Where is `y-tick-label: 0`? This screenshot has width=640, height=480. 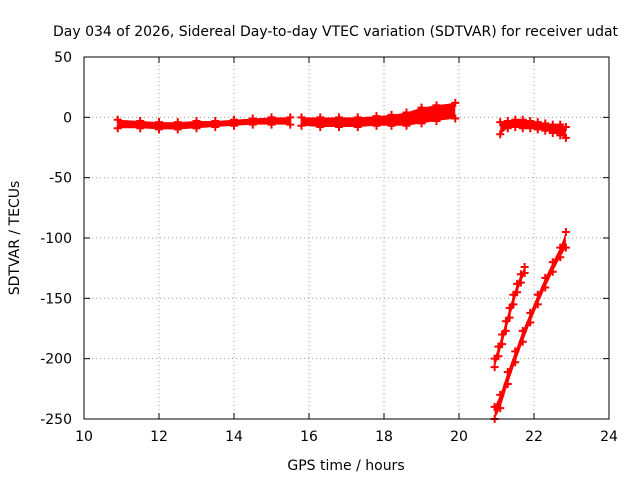 y-tick-label: 0 is located at coordinates (67, 118).